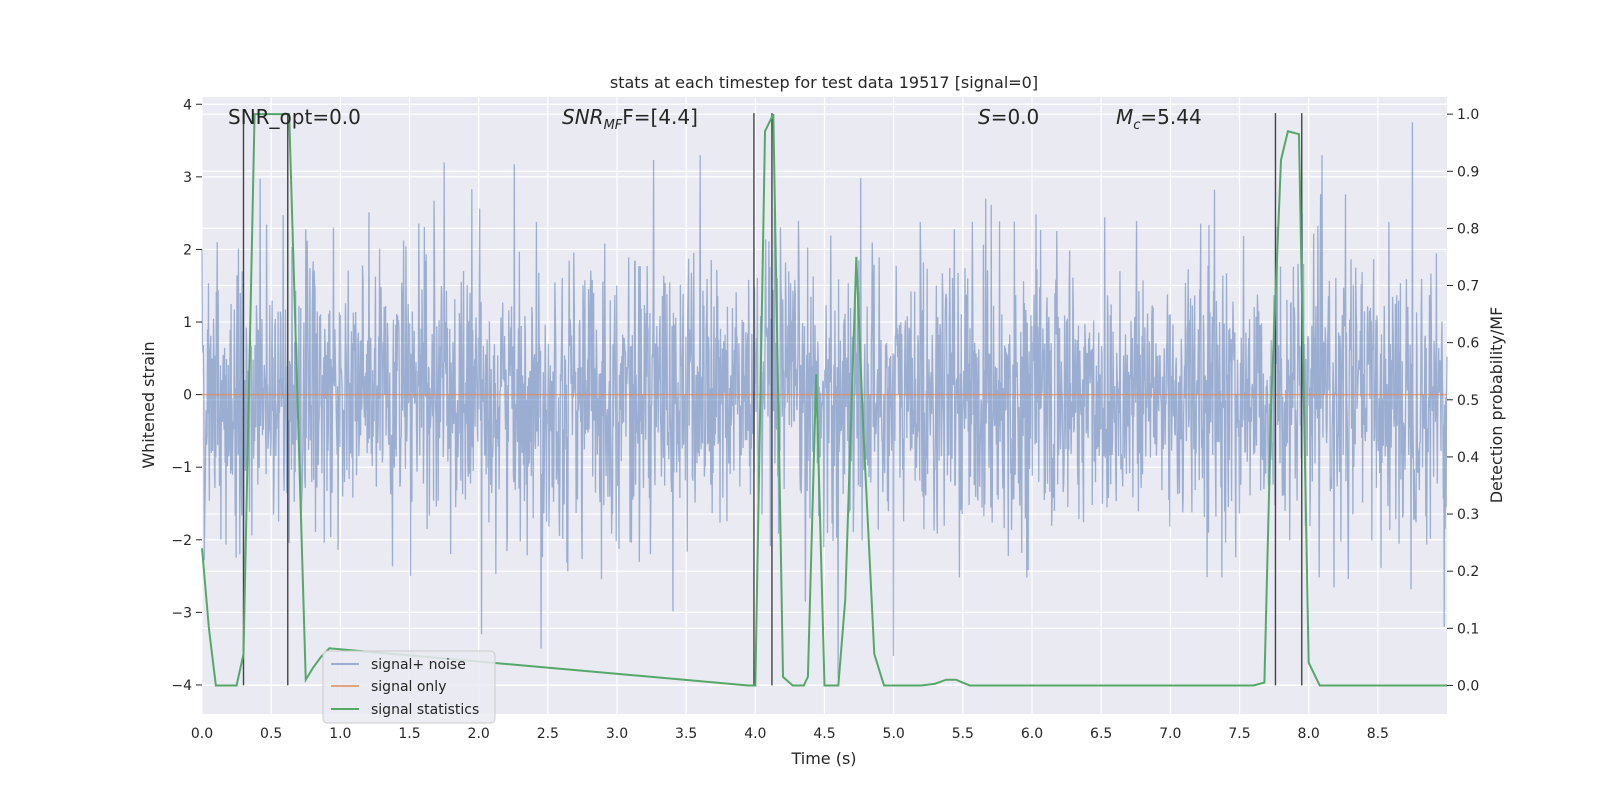 This screenshot has width=1600, height=800. Describe the element at coordinates (187, 105) in the screenshot. I see `y-left-tick-label-0: 4` at that location.